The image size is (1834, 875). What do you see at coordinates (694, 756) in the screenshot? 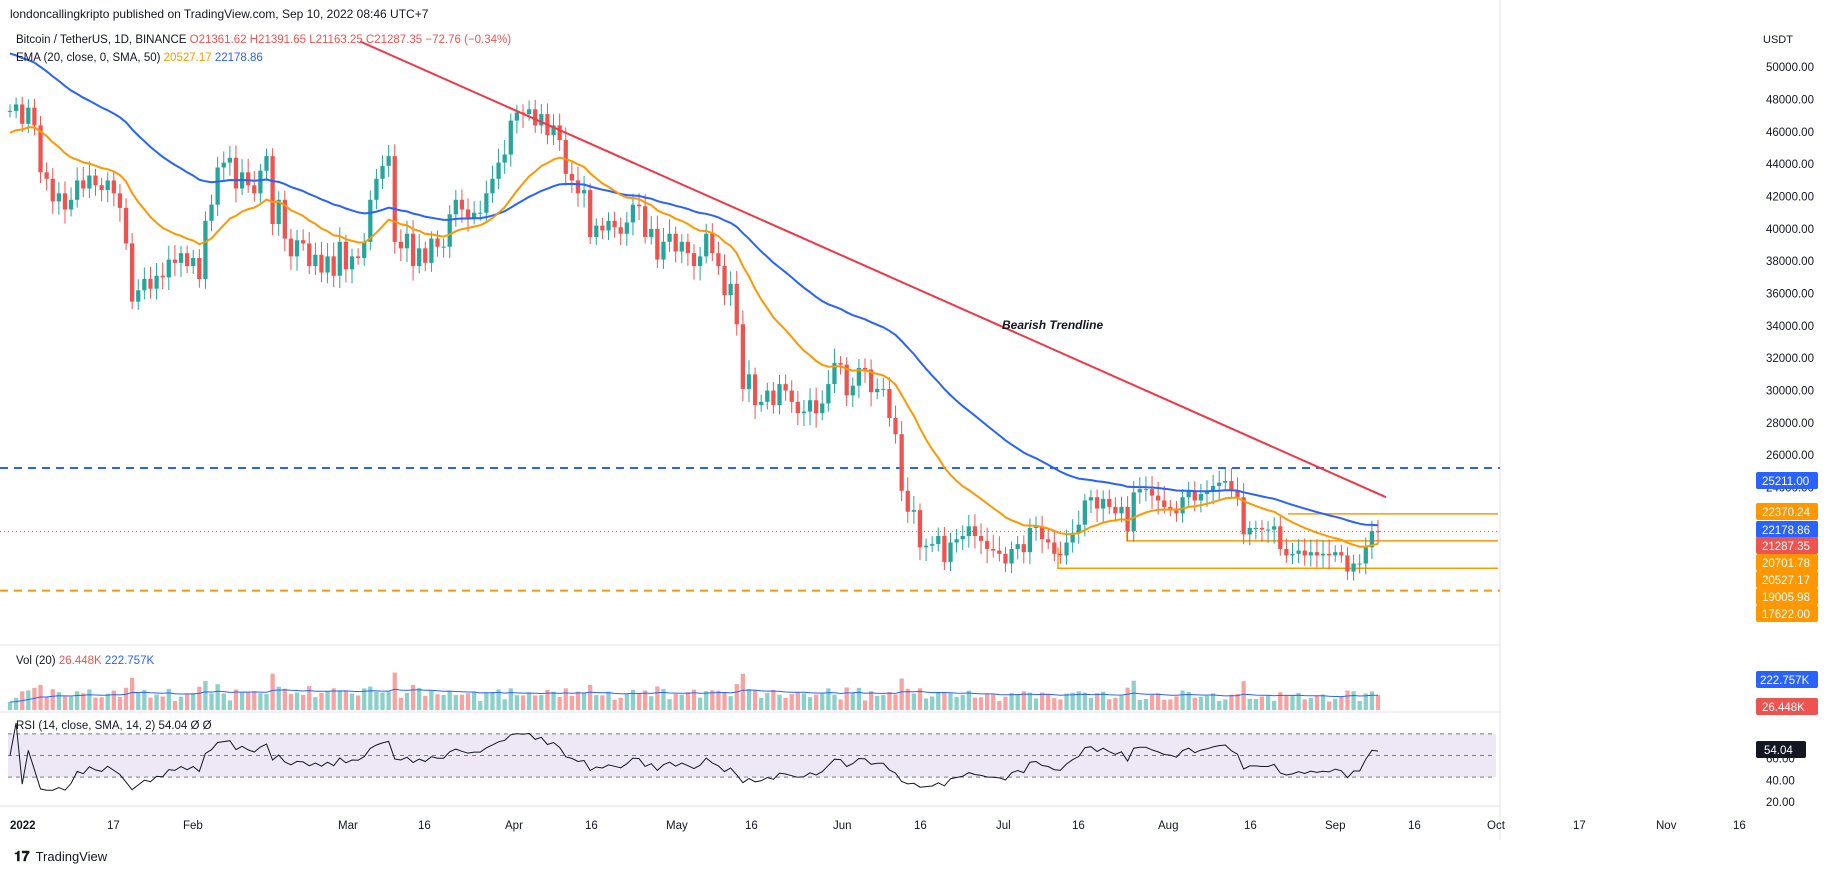
I see `rsi-line-path` at bounding box center [694, 756].